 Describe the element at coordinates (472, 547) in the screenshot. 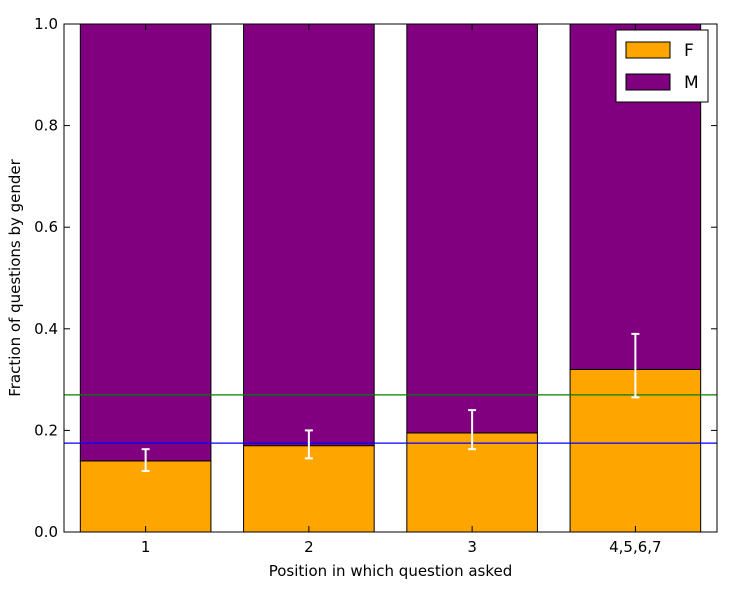

I see `x-tick-label: 3` at that location.